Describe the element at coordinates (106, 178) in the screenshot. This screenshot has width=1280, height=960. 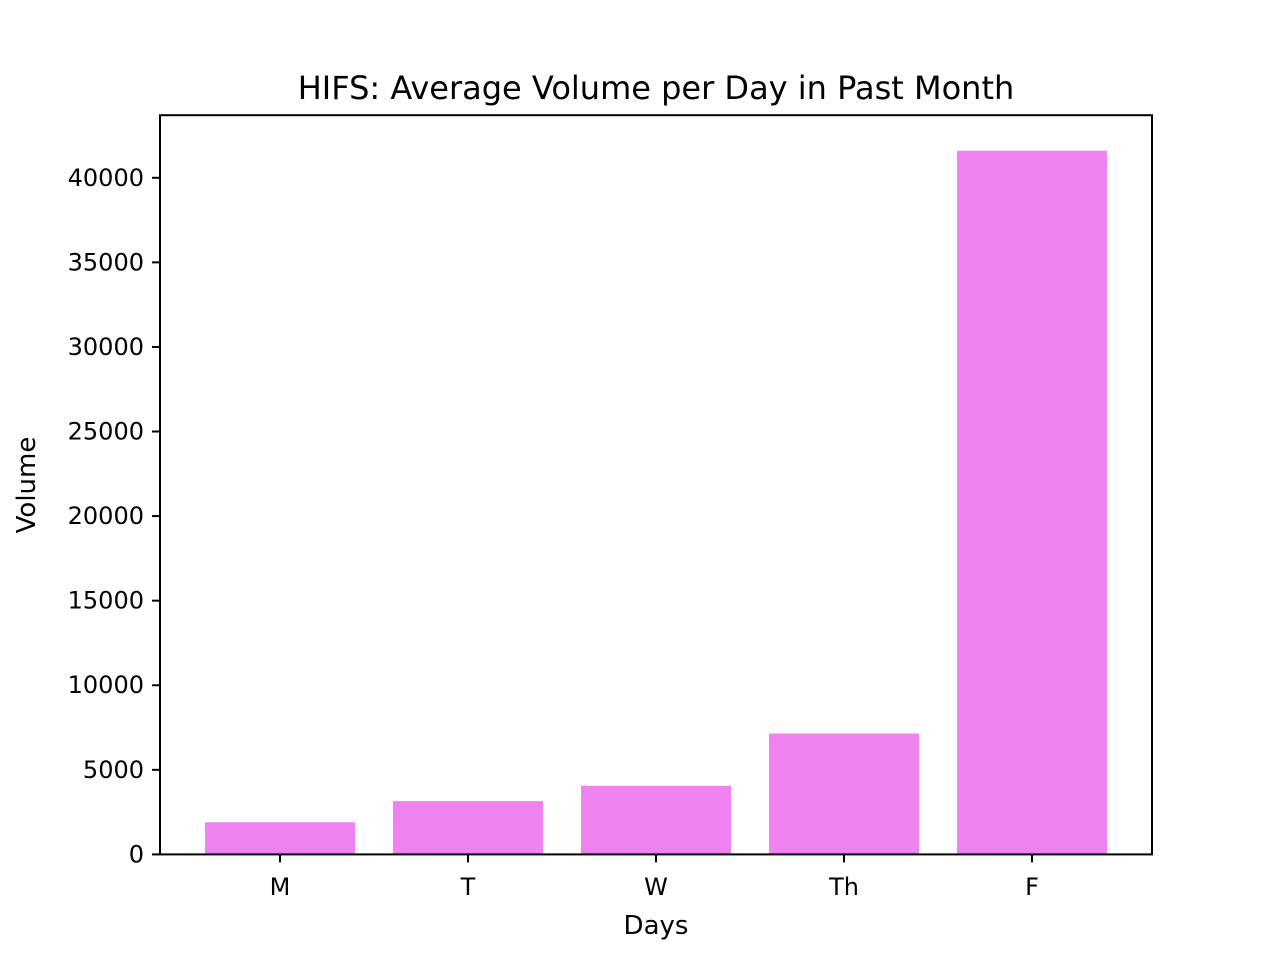
I see `y-tick-label-40000: 40000` at that location.